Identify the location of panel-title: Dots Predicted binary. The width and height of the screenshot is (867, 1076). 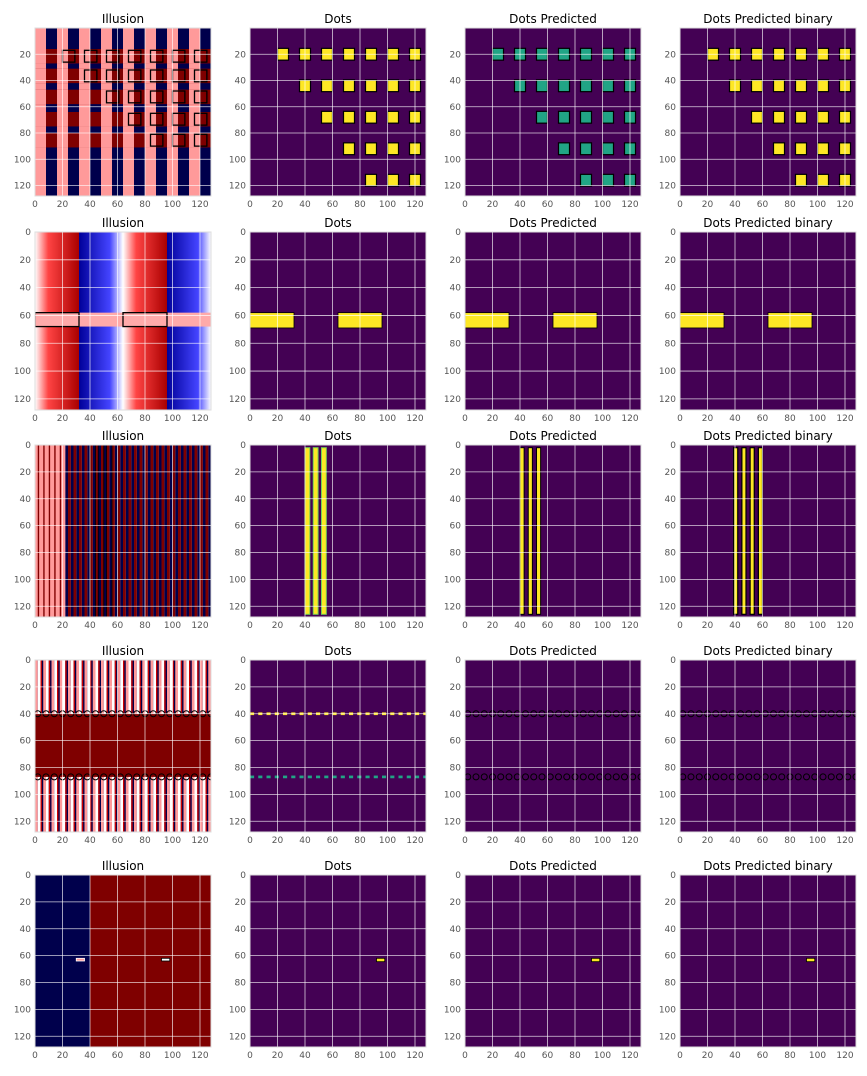
(767, 223).